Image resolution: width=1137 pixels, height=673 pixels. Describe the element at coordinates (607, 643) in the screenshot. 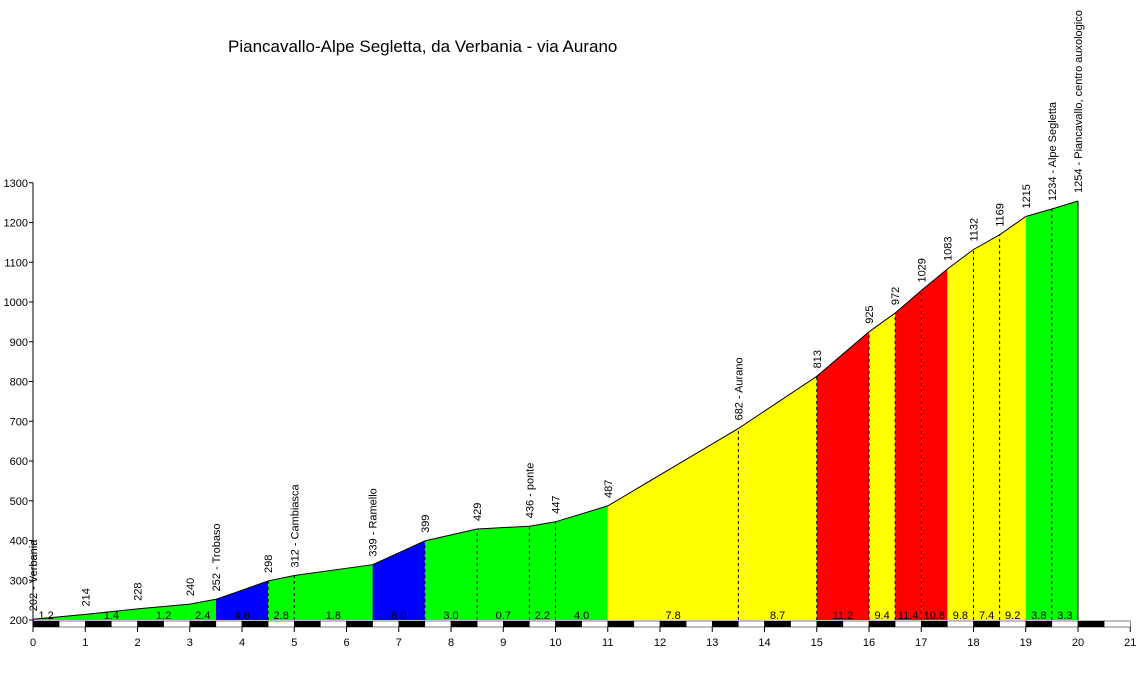

I see `x-tick-label: 11` at that location.